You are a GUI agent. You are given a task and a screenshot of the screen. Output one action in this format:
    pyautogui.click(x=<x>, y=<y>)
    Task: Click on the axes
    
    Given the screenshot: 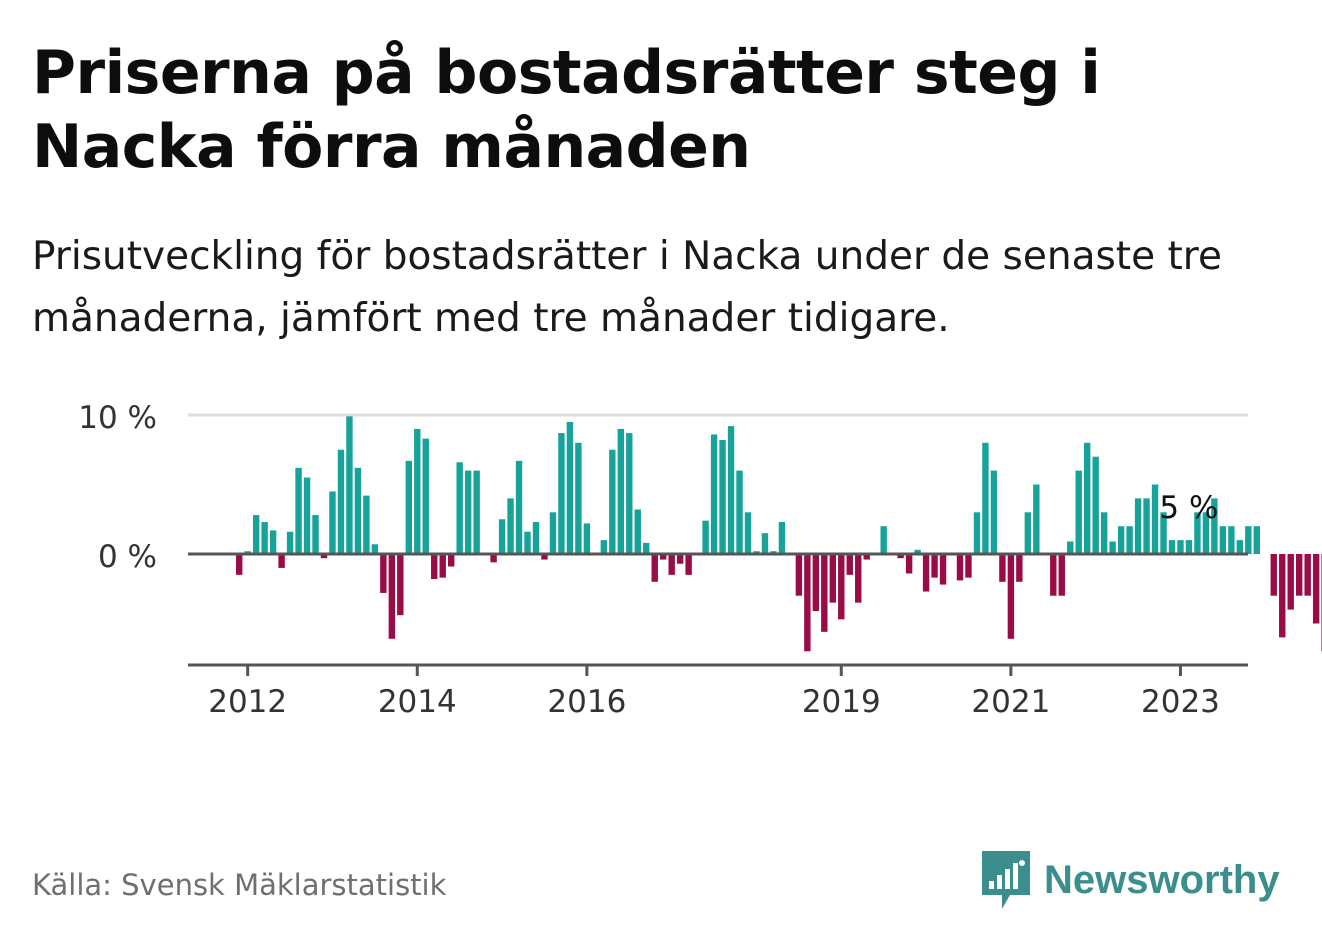 What is the action you would take?
    pyautogui.click(x=718, y=614)
    